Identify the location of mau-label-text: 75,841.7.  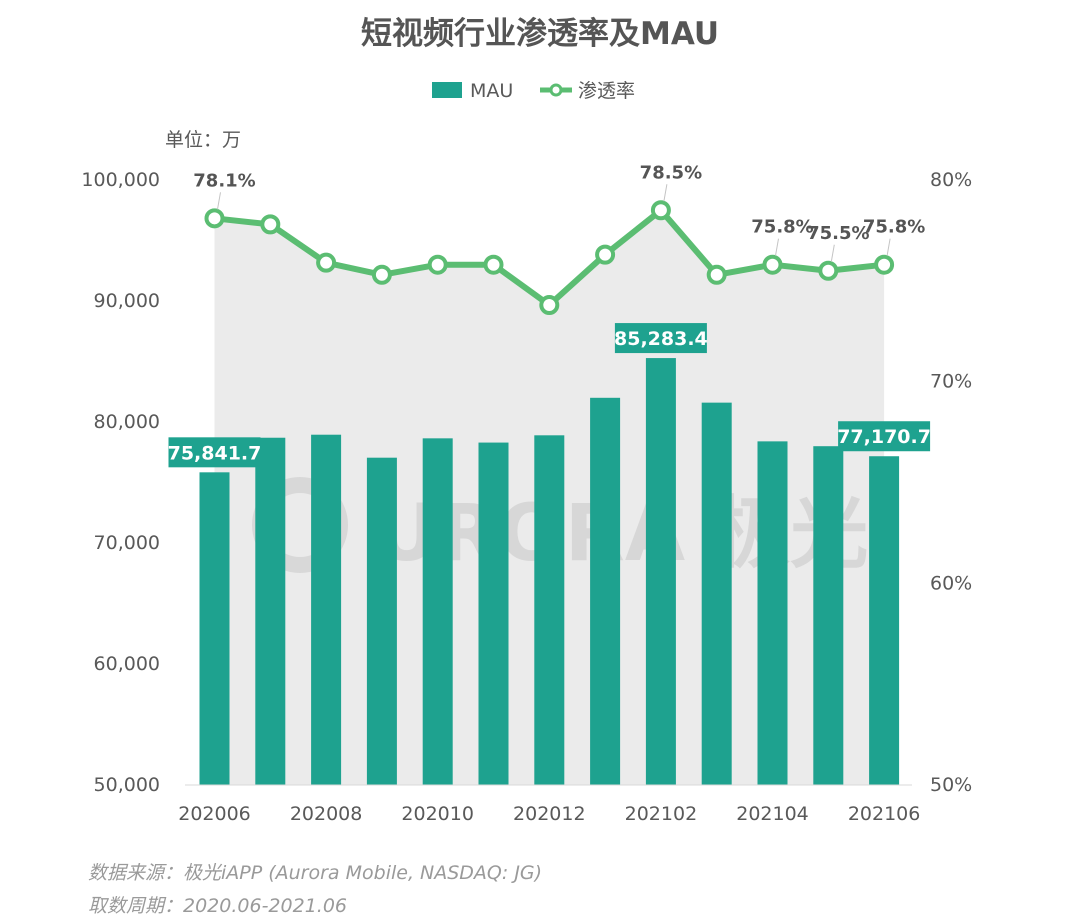
(215, 453).